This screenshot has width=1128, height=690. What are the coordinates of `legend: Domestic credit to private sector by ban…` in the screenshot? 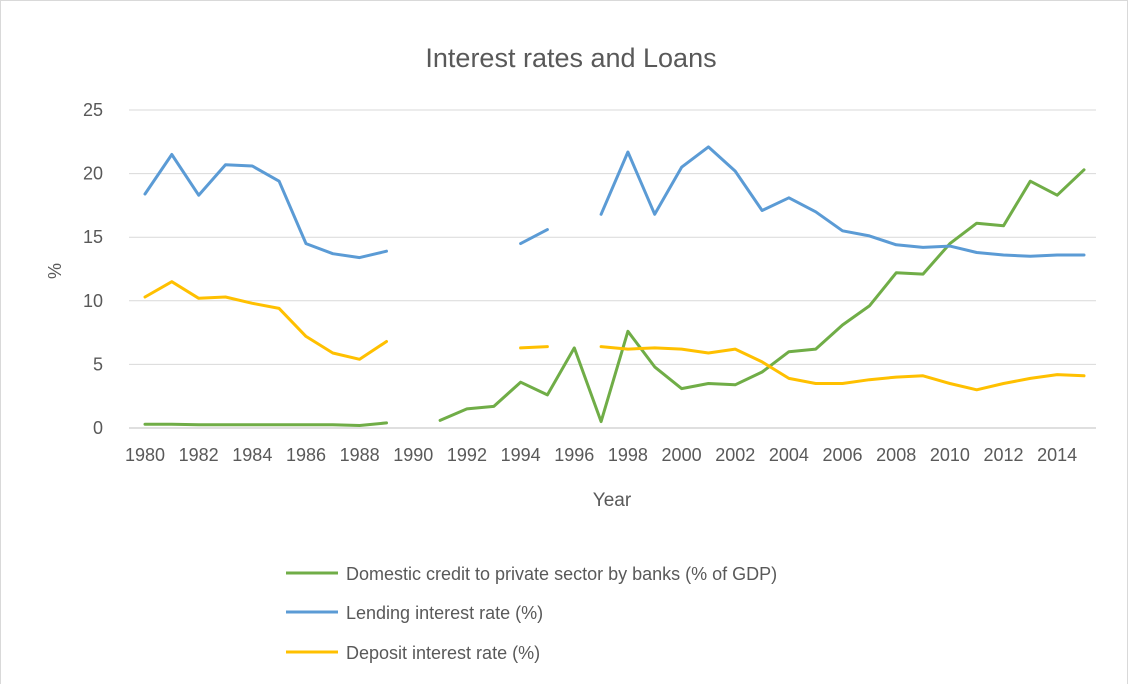 It's located at (531, 613).